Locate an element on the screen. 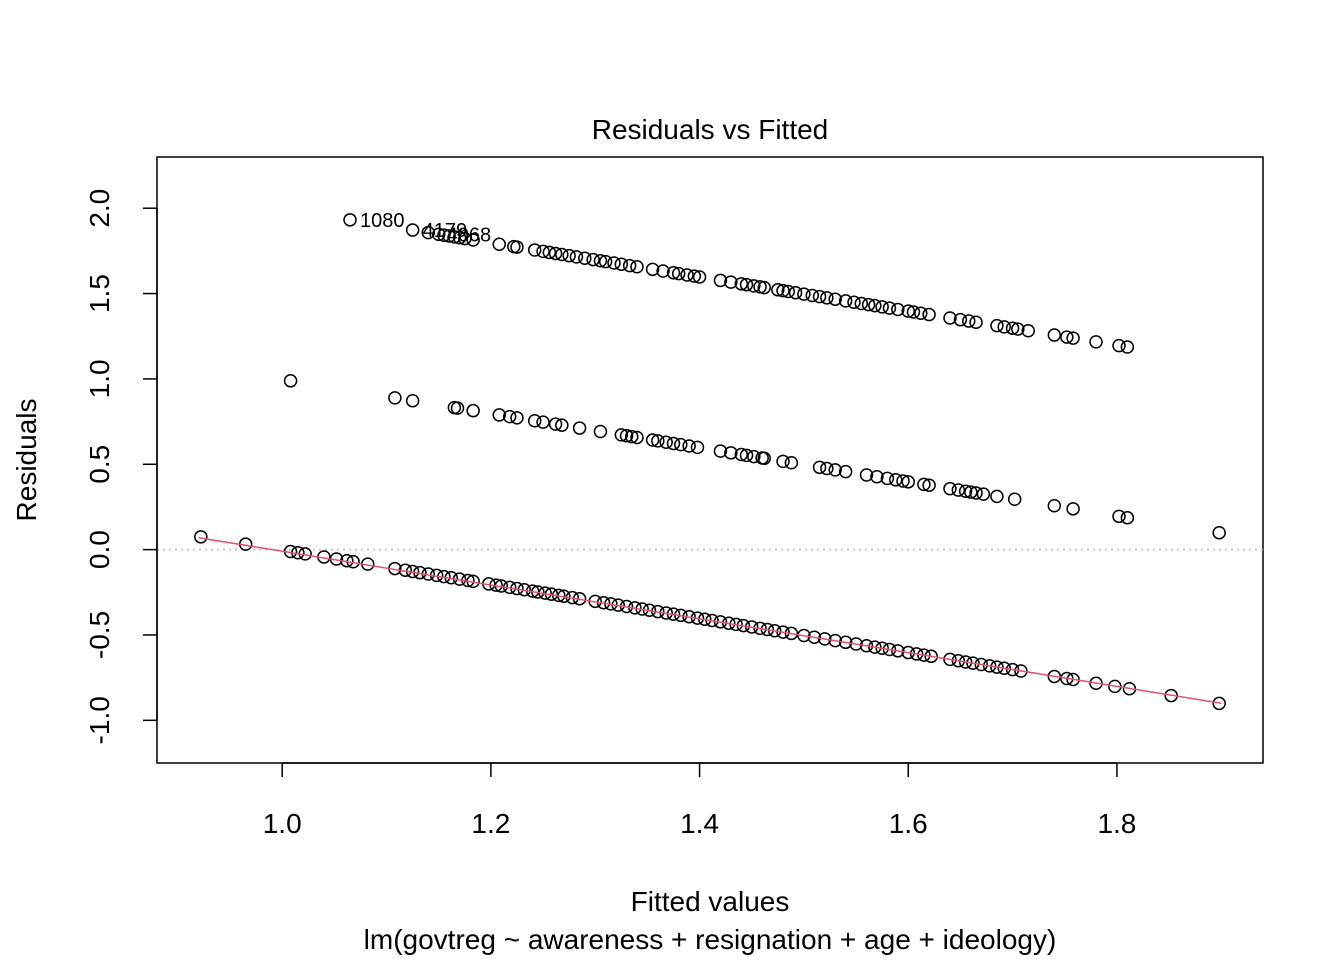  point-annotation: 4068 is located at coordinates (469, 236).